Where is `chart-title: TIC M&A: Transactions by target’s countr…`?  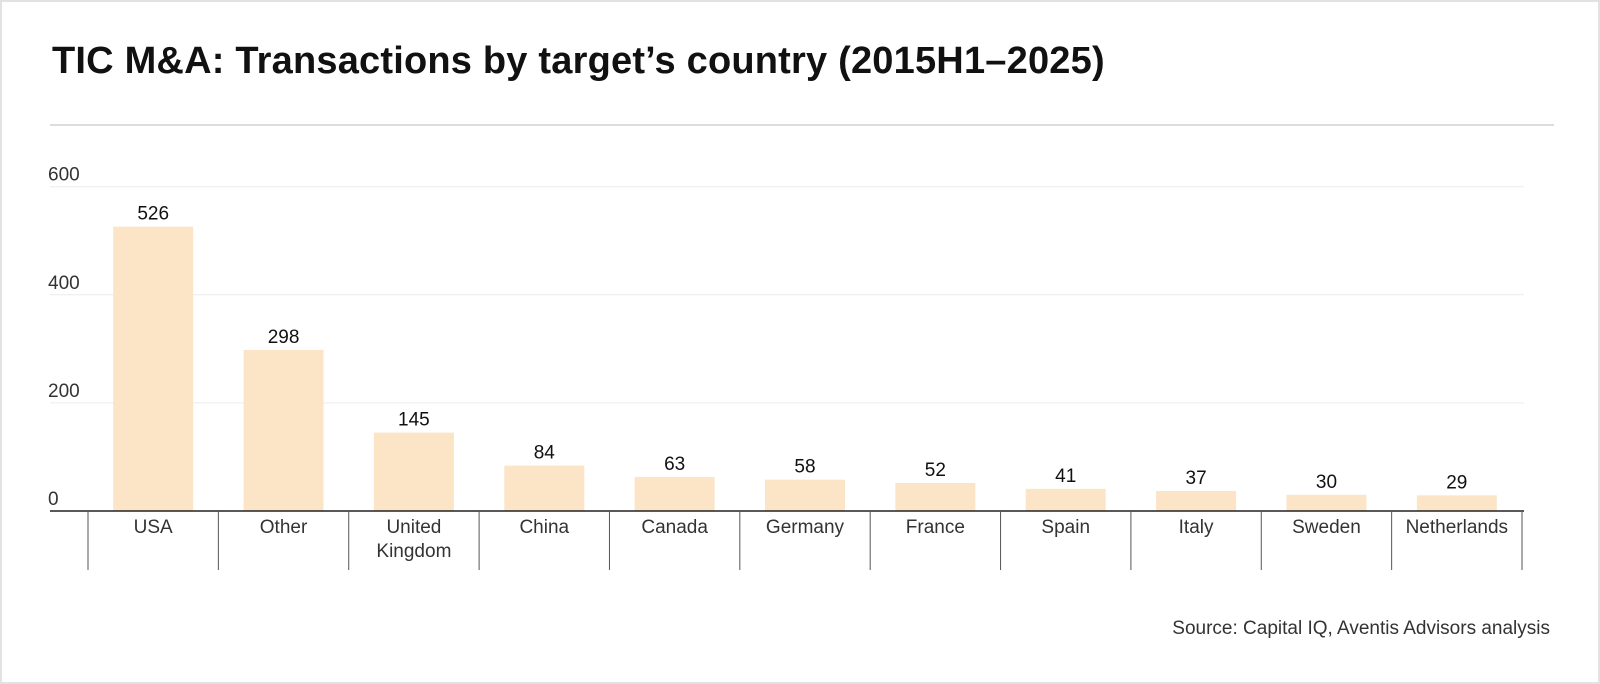 chart-title: TIC M&A: Transactions by target’s countr… is located at coordinates (578, 61).